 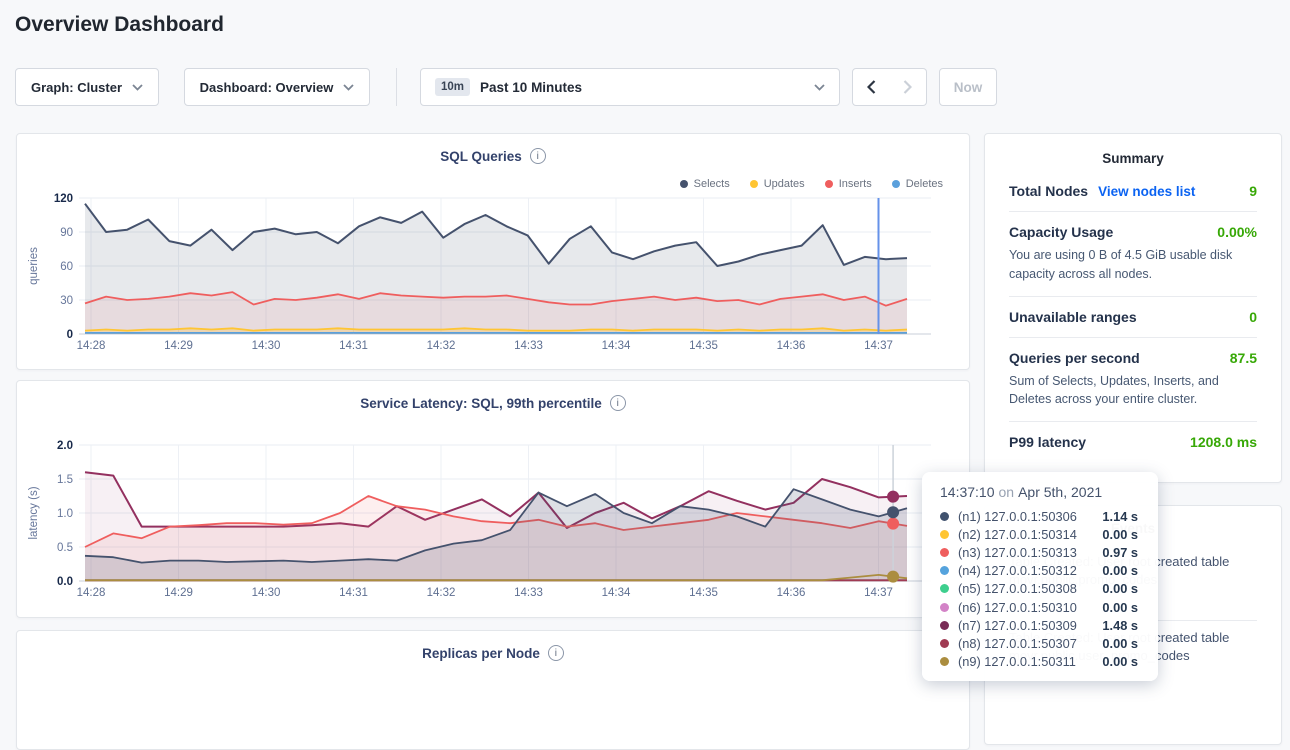 I want to click on time-prev-button, so click(x=871, y=87).